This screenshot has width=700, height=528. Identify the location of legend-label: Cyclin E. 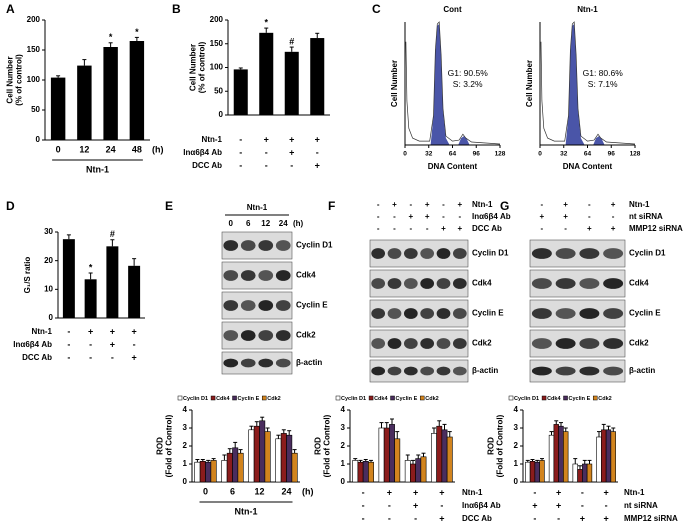
(249, 399).